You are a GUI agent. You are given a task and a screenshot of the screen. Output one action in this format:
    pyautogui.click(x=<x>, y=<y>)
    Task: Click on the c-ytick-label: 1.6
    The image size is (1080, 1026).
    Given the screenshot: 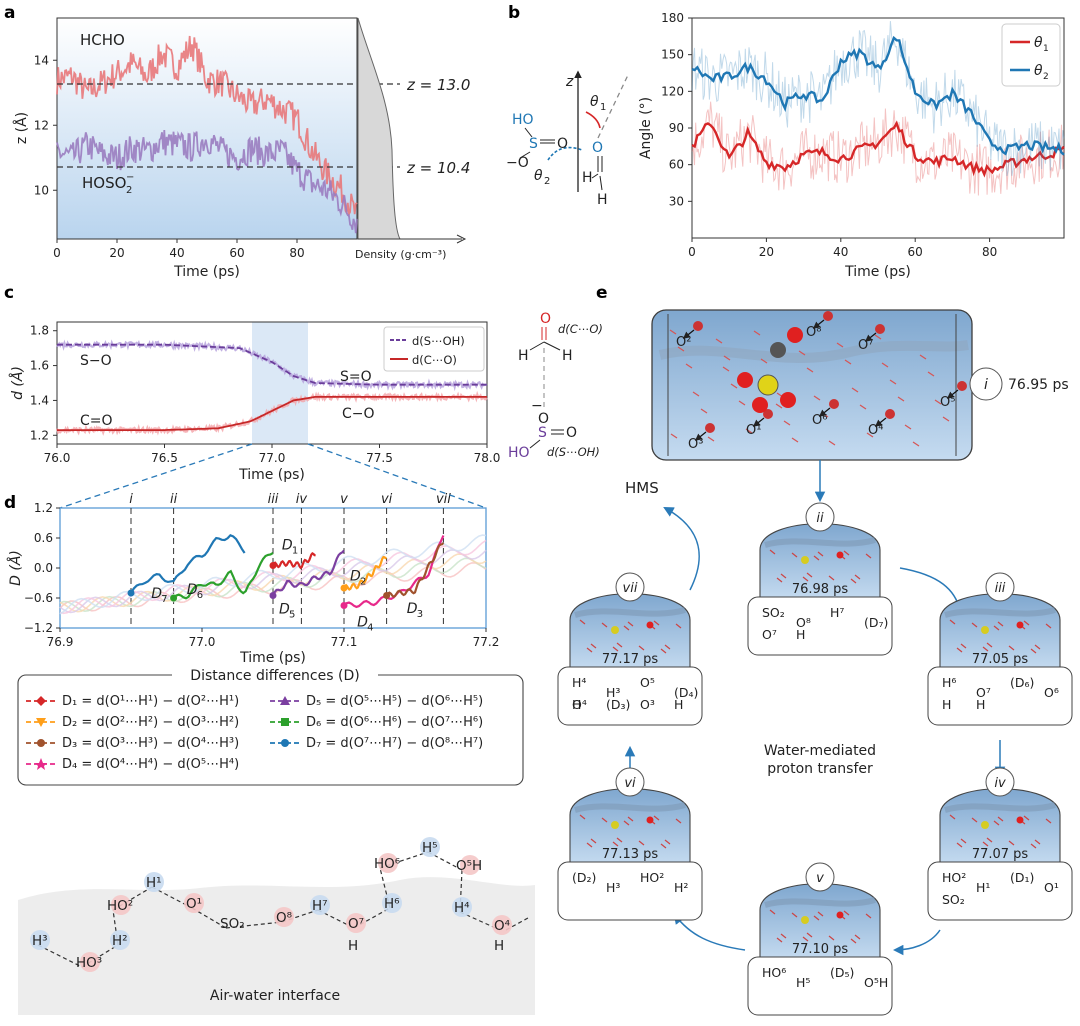 What is the action you would take?
    pyautogui.click(x=39, y=366)
    